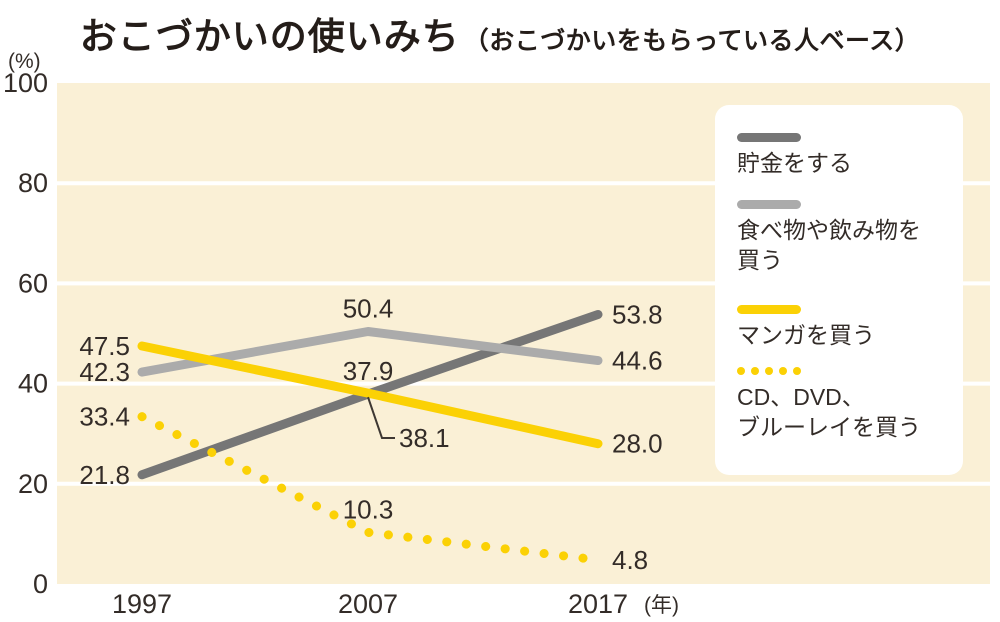  I want to click on dotted-yellow-line-swatch, so click(769, 371).